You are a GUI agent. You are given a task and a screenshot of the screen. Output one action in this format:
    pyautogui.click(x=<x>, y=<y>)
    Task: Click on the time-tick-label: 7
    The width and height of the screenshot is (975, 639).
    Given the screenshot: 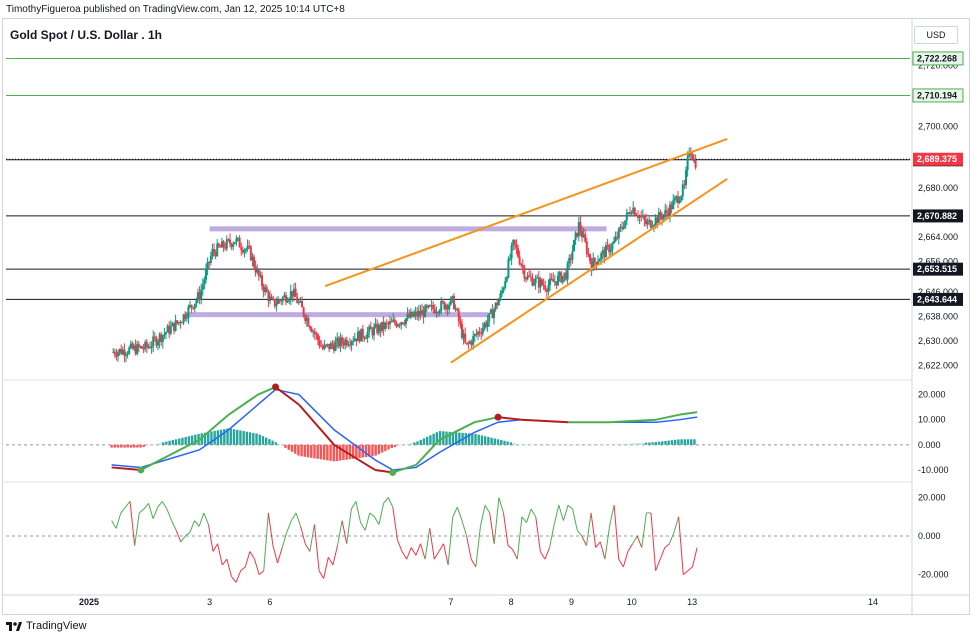 What is the action you would take?
    pyautogui.click(x=450, y=602)
    